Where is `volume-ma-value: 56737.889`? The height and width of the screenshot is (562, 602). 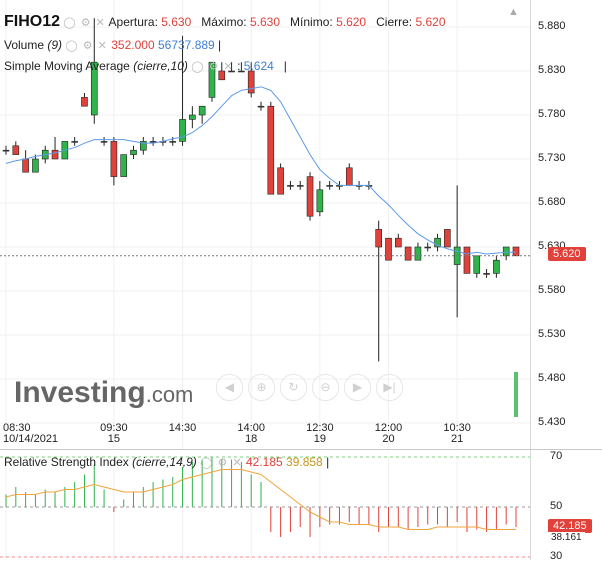
volume-ma-value: 56737.889 is located at coordinates (186, 45).